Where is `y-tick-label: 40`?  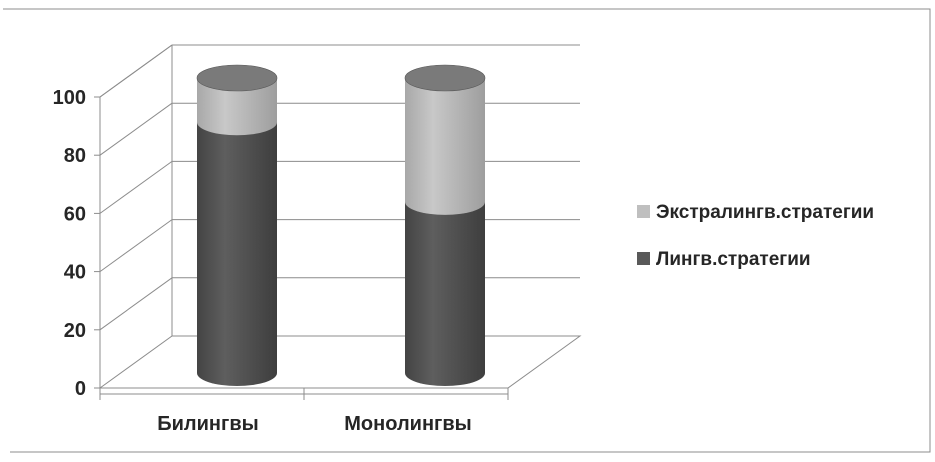
y-tick-label: 40 is located at coordinates (75, 273).